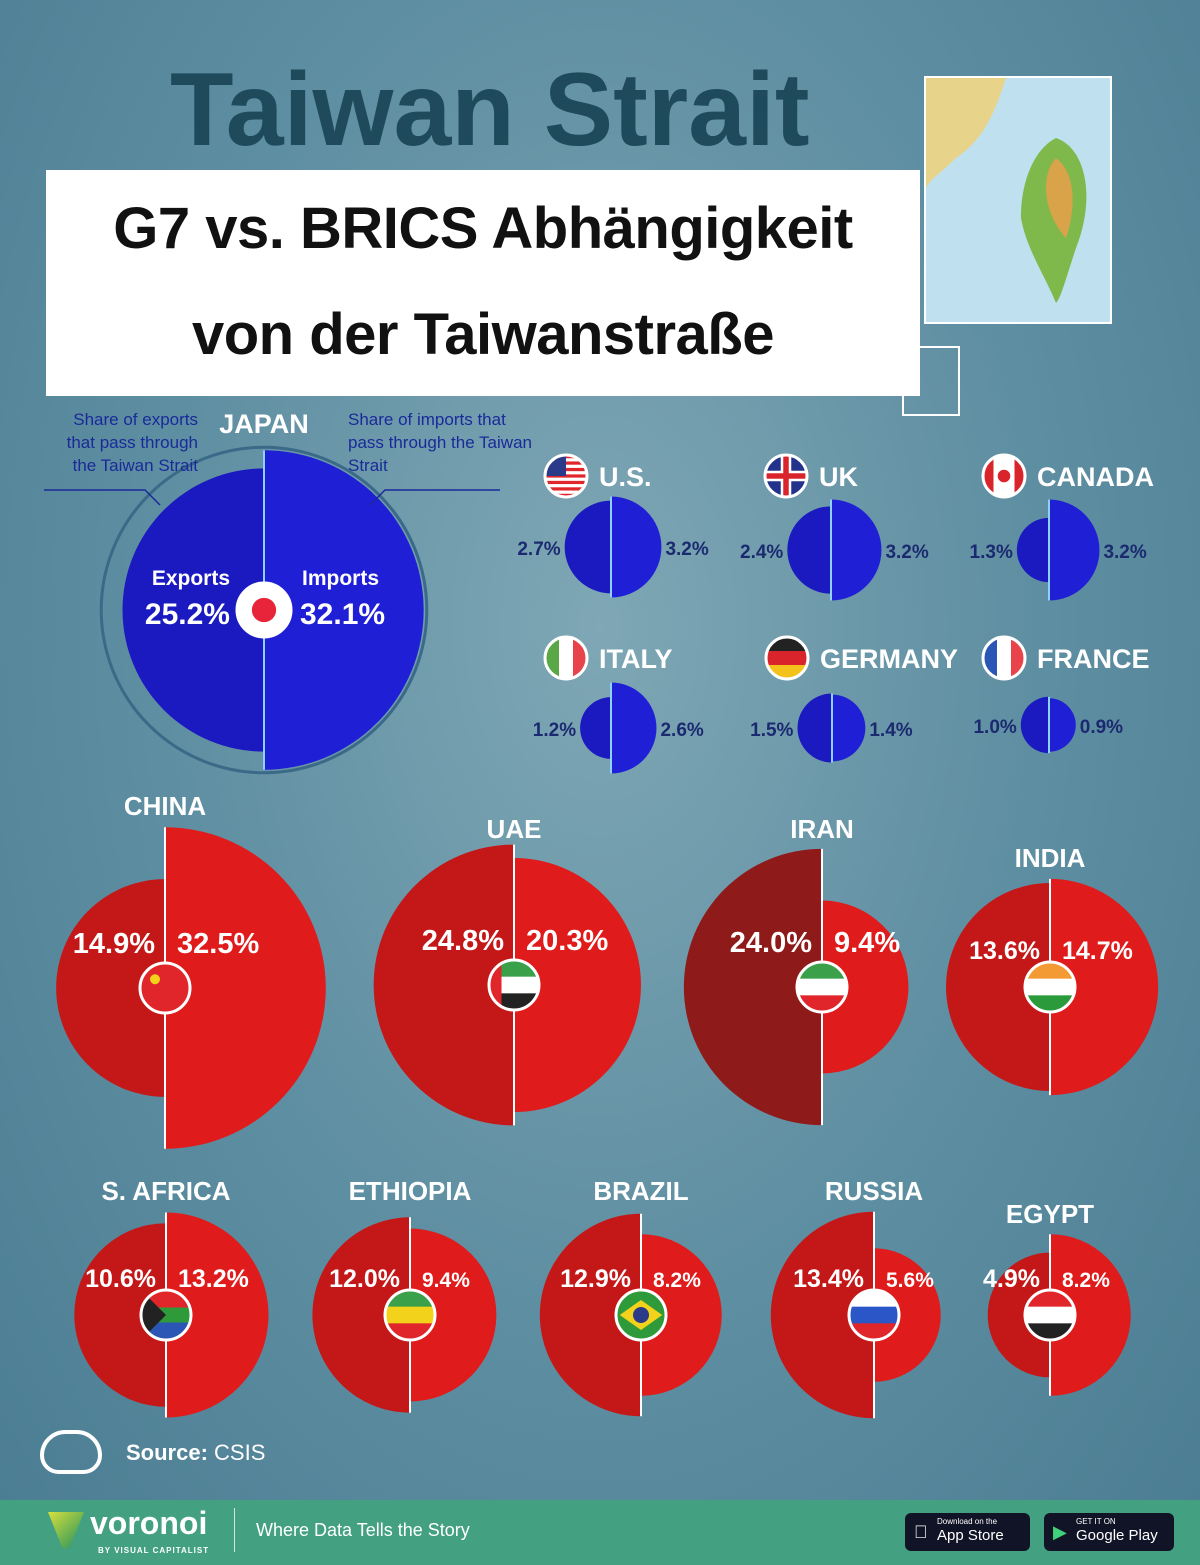 The height and width of the screenshot is (1565, 1200). I want to click on country-chart-u-s-, so click(613, 547).